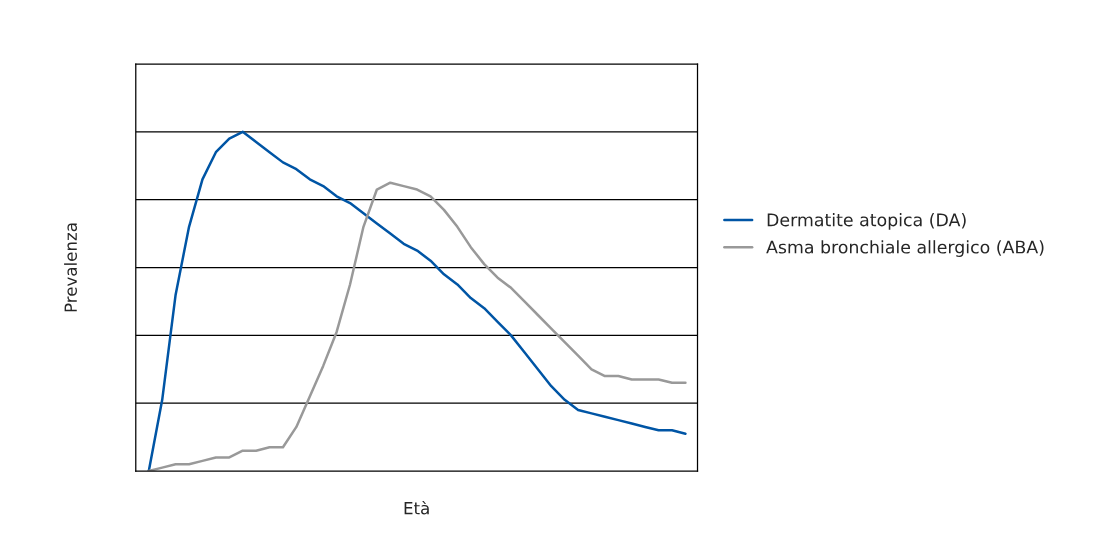  I want to click on legend-label: Dermatite atopica (DA), so click(866, 221).